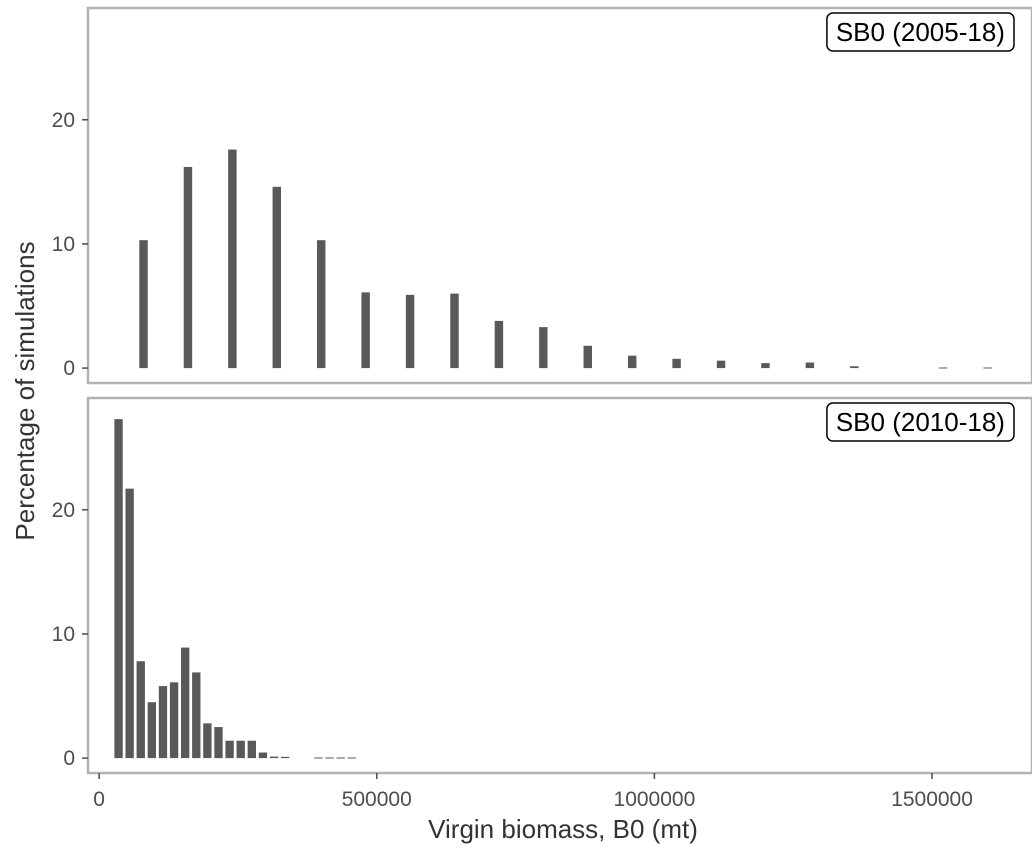  I want to click on x-tick-label: 1000000, so click(655, 799).